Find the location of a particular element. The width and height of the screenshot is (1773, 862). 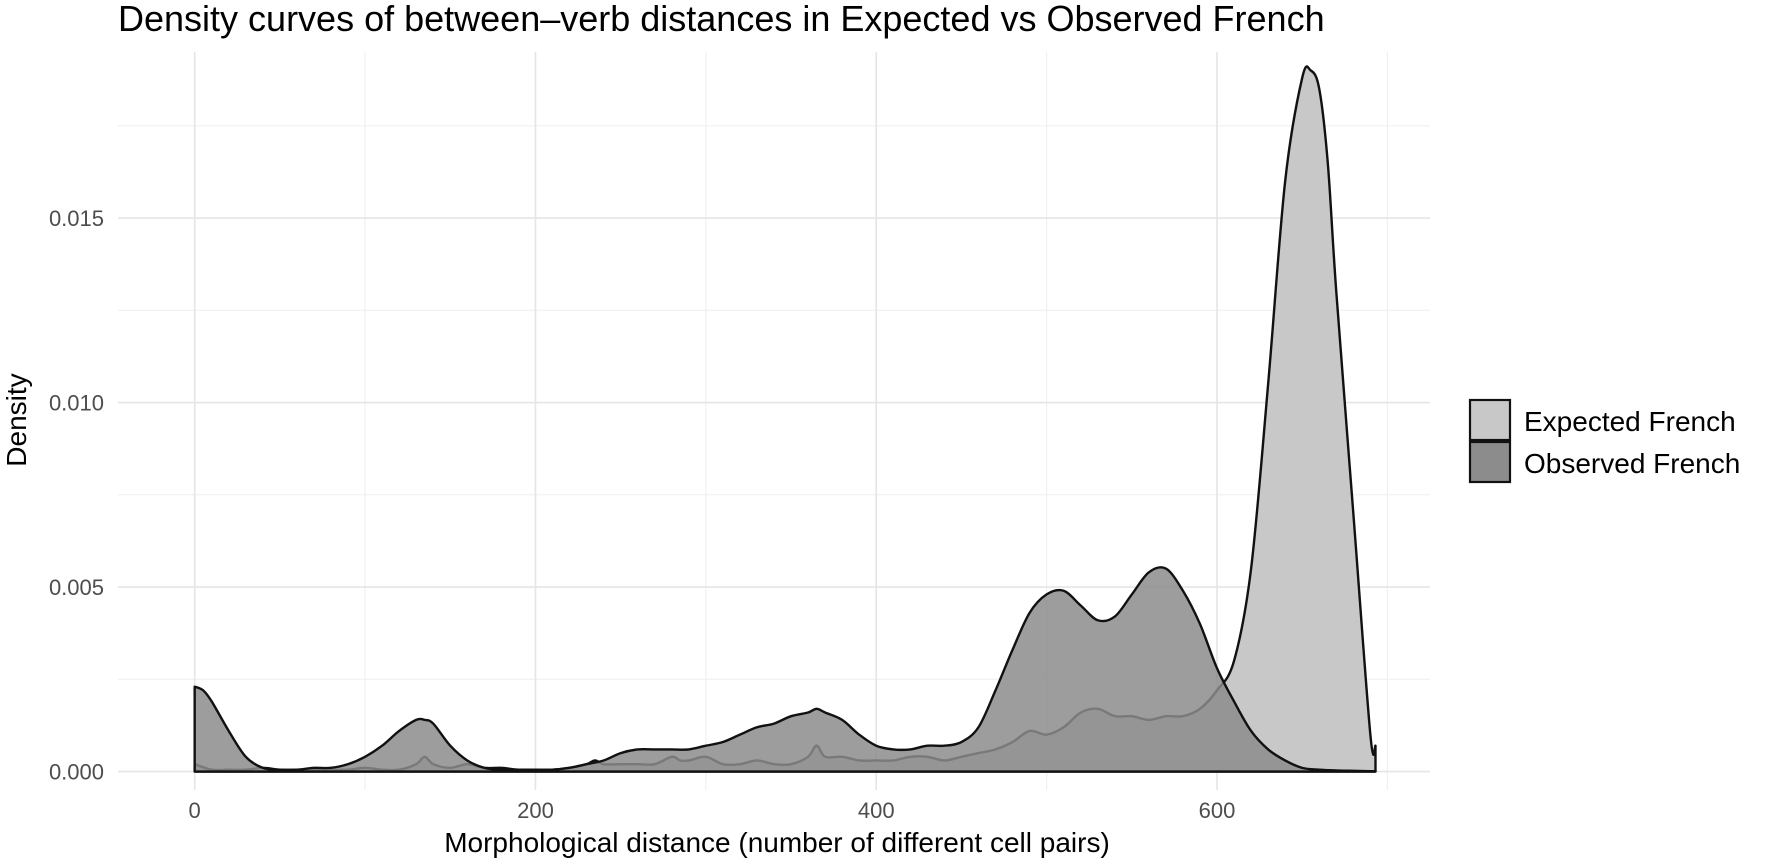

y-tick-label: 0.015 is located at coordinates (76, 218).